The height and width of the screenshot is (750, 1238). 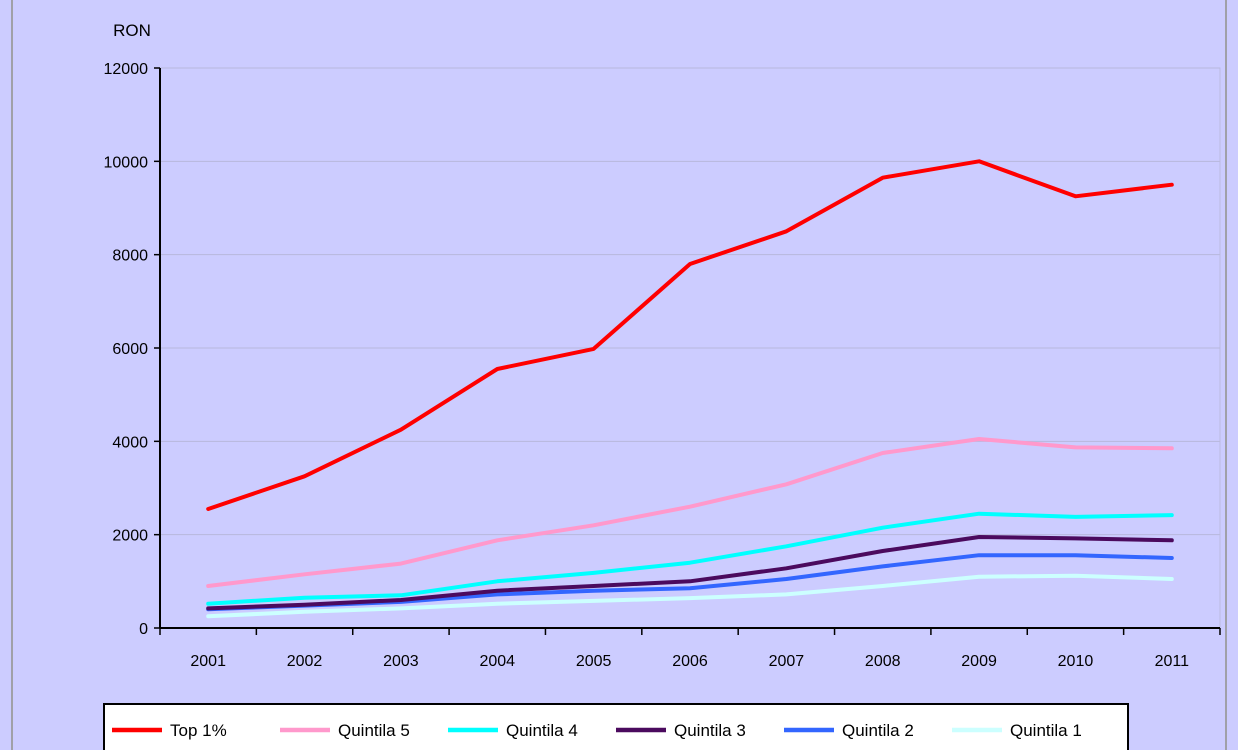 I want to click on x-tick-label: 2007, so click(x=787, y=661).